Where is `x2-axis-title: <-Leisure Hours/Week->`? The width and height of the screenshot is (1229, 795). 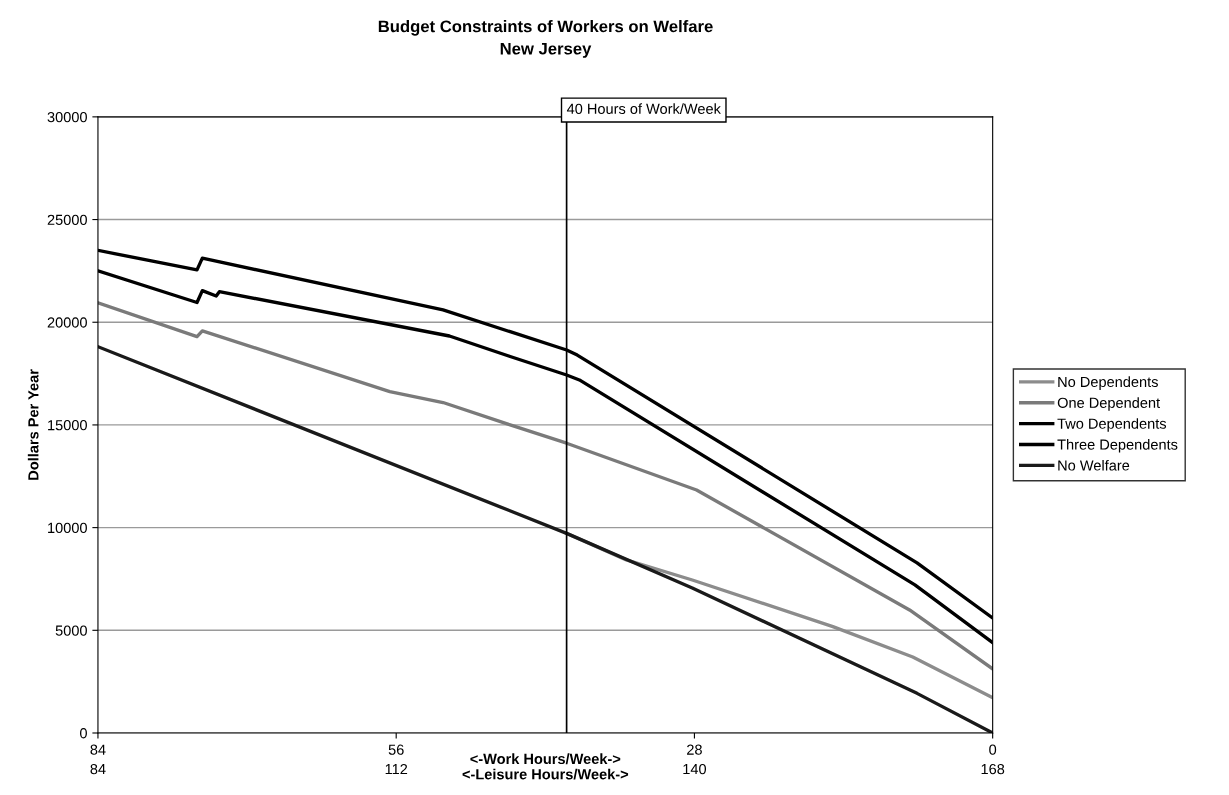
x2-axis-title: <-Leisure Hours/Week-> is located at coordinates (545, 774).